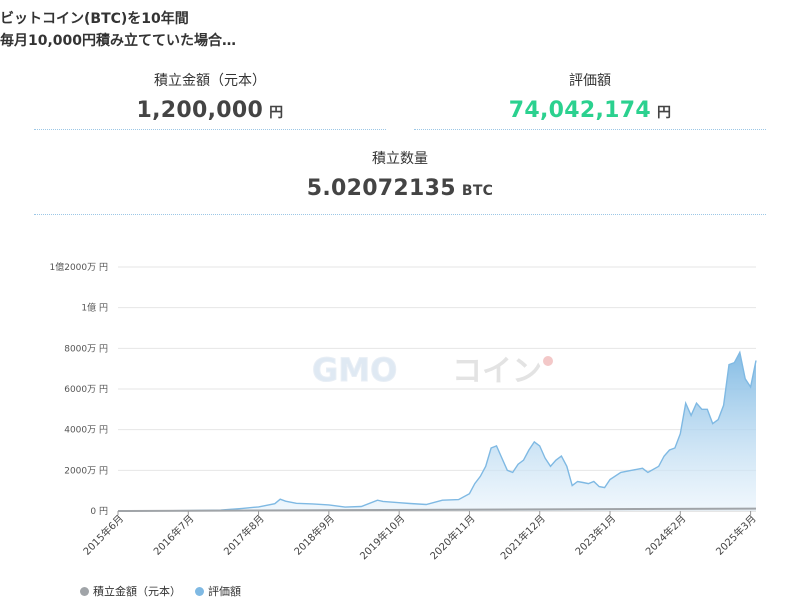 This screenshot has height=600, width=800. Describe the element at coordinates (382, 537) in the screenshot. I see `x-tick-label: 2019年10月` at that location.